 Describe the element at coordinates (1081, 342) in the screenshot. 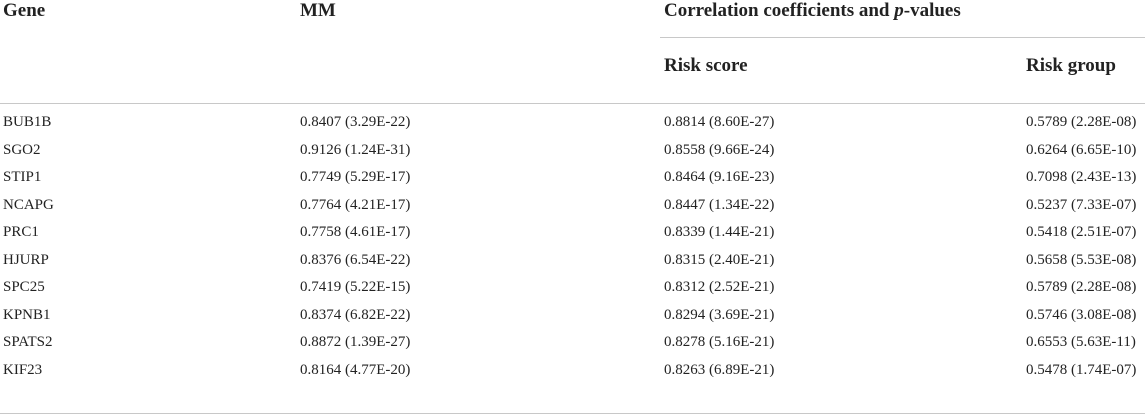

I see `cell-risk-group: 0.6553 (5.63E-11)` at that location.